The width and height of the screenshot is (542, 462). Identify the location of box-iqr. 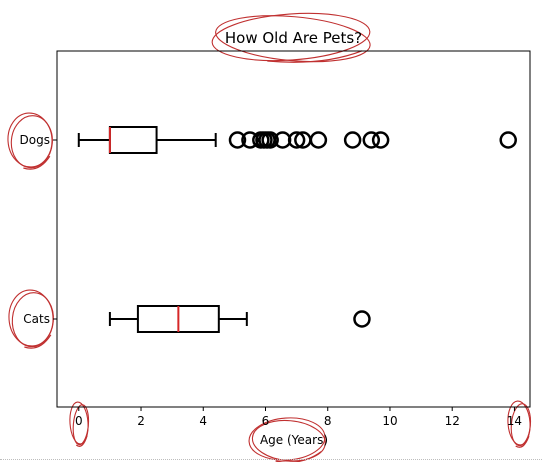
(133, 140).